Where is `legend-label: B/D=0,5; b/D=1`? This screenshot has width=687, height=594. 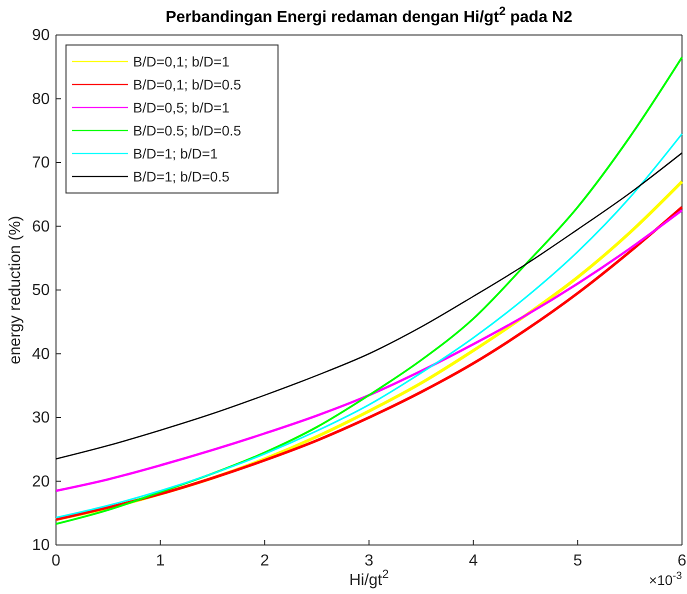
legend-label: B/D=0,5; b/D=1 is located at coordinates (181, 108).